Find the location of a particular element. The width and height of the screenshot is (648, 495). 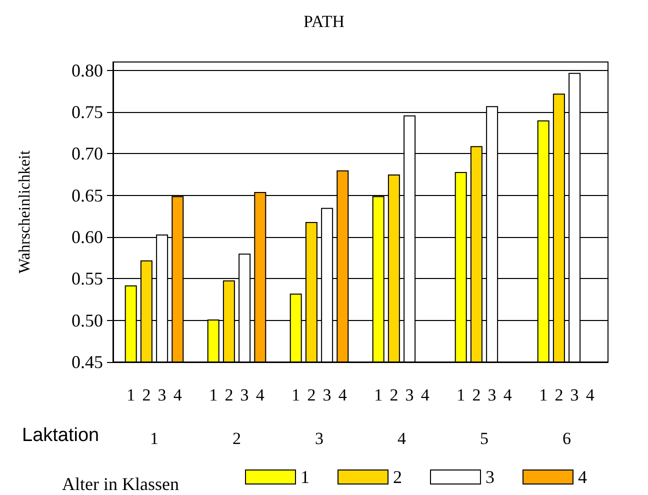

chart-title: PATH is located at coordinates (324, 21).